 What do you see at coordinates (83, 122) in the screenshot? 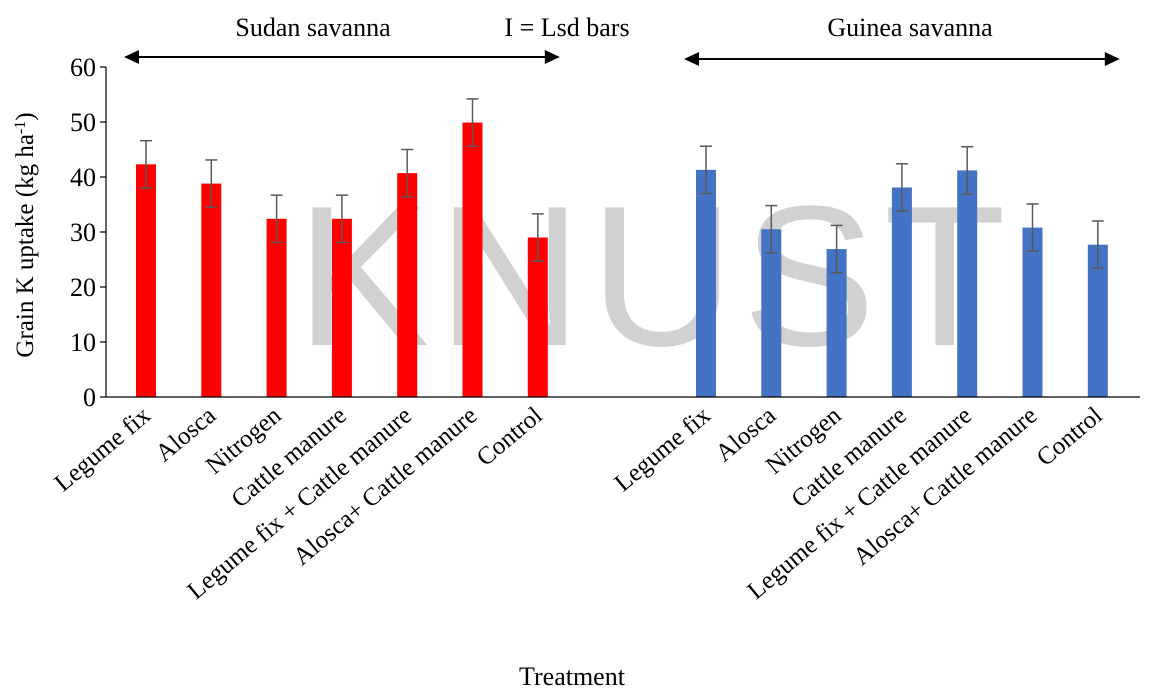
I see `y-tick-label: 50` at bounding box center [83, 122].